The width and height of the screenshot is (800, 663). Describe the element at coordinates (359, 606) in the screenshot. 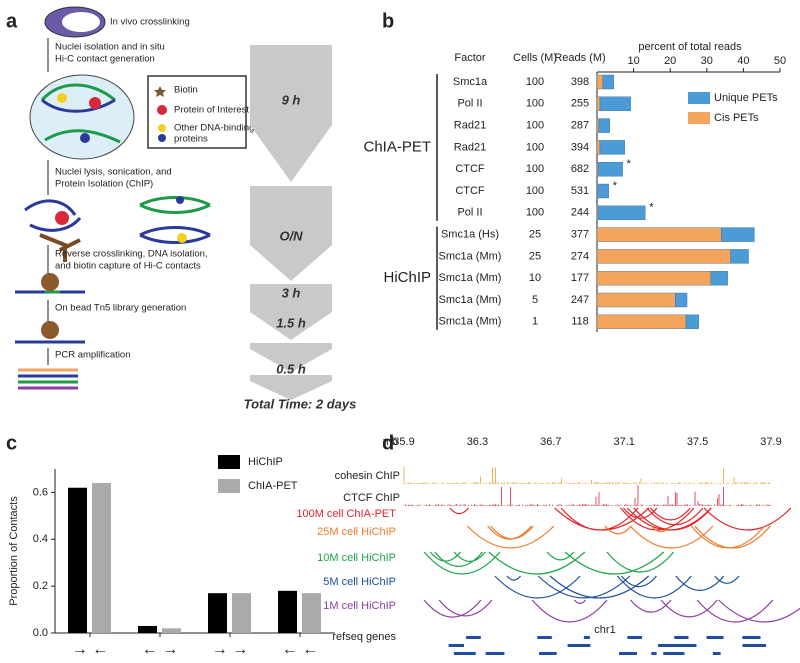

I see `track-label: 1M cell HiChIP` at that location.